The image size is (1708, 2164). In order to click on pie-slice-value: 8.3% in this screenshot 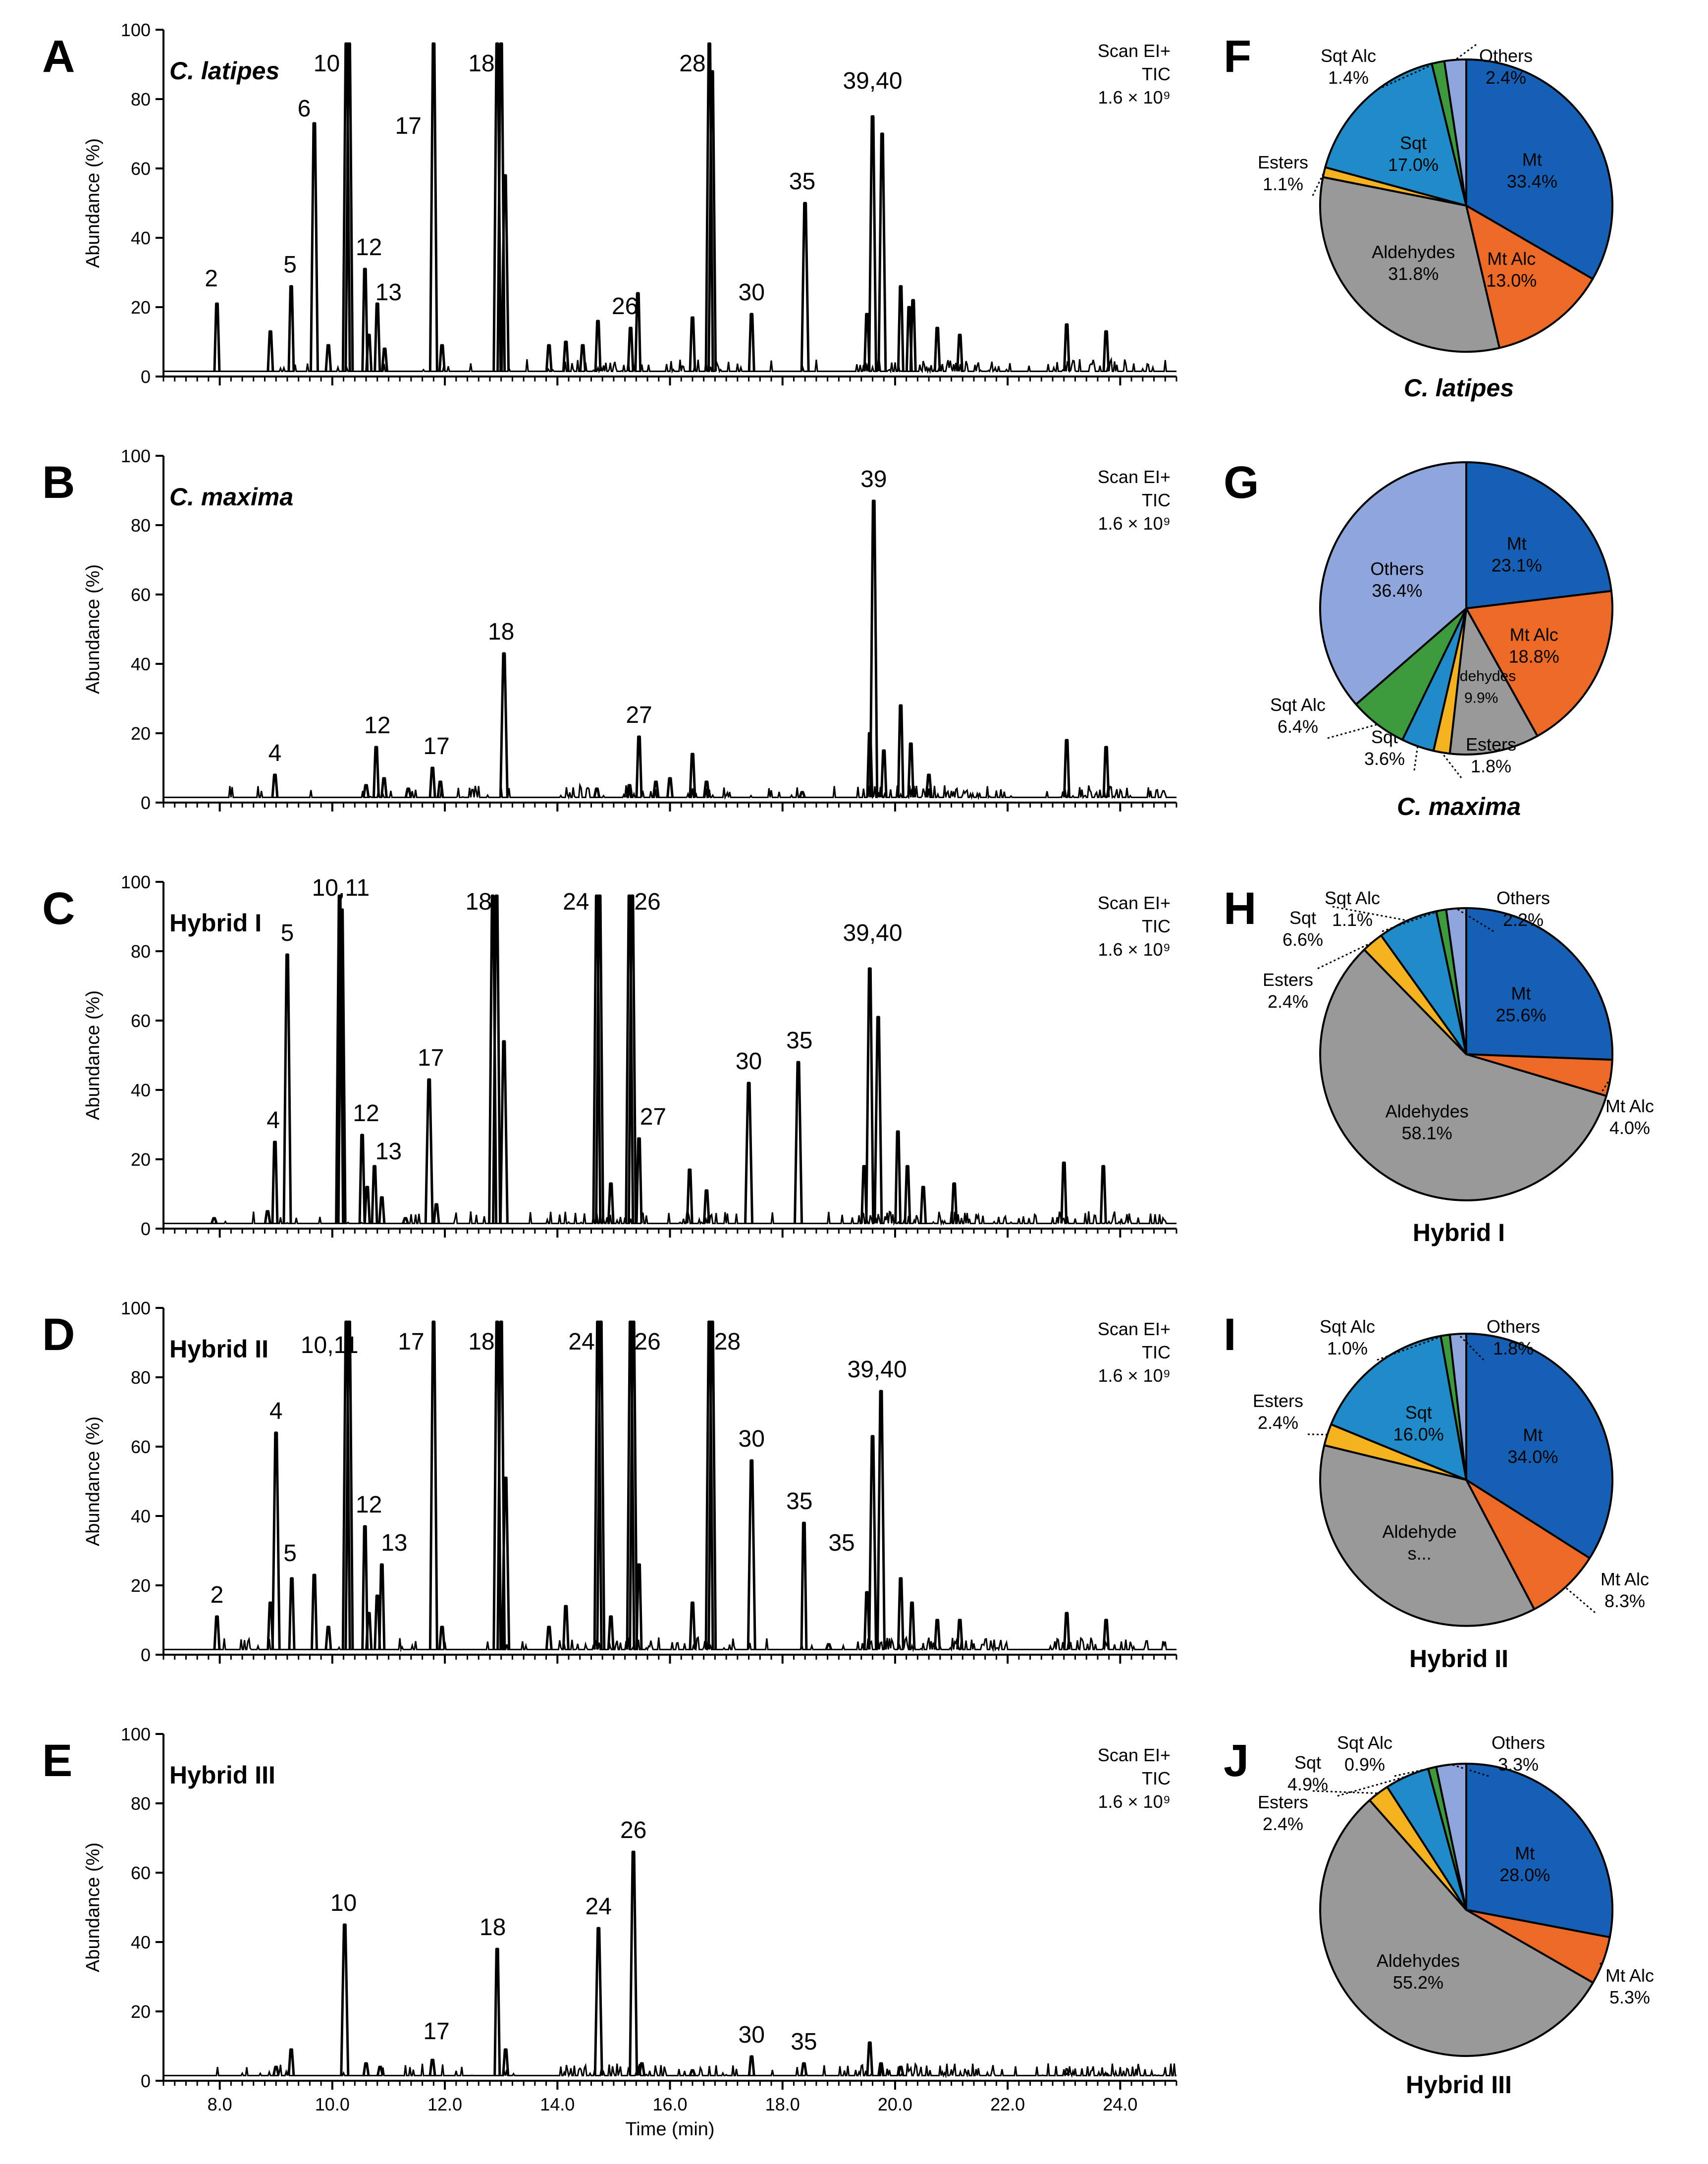, I will do `click(1624, 1601)`.